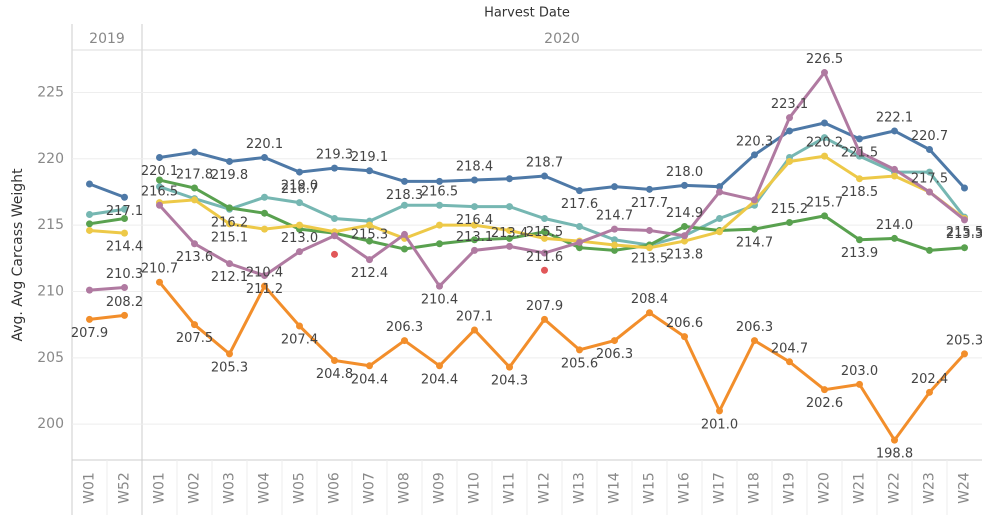  Describe the element at coordinates (824, 143) in the screenshot. I see `data-label: 220.2` at that location.